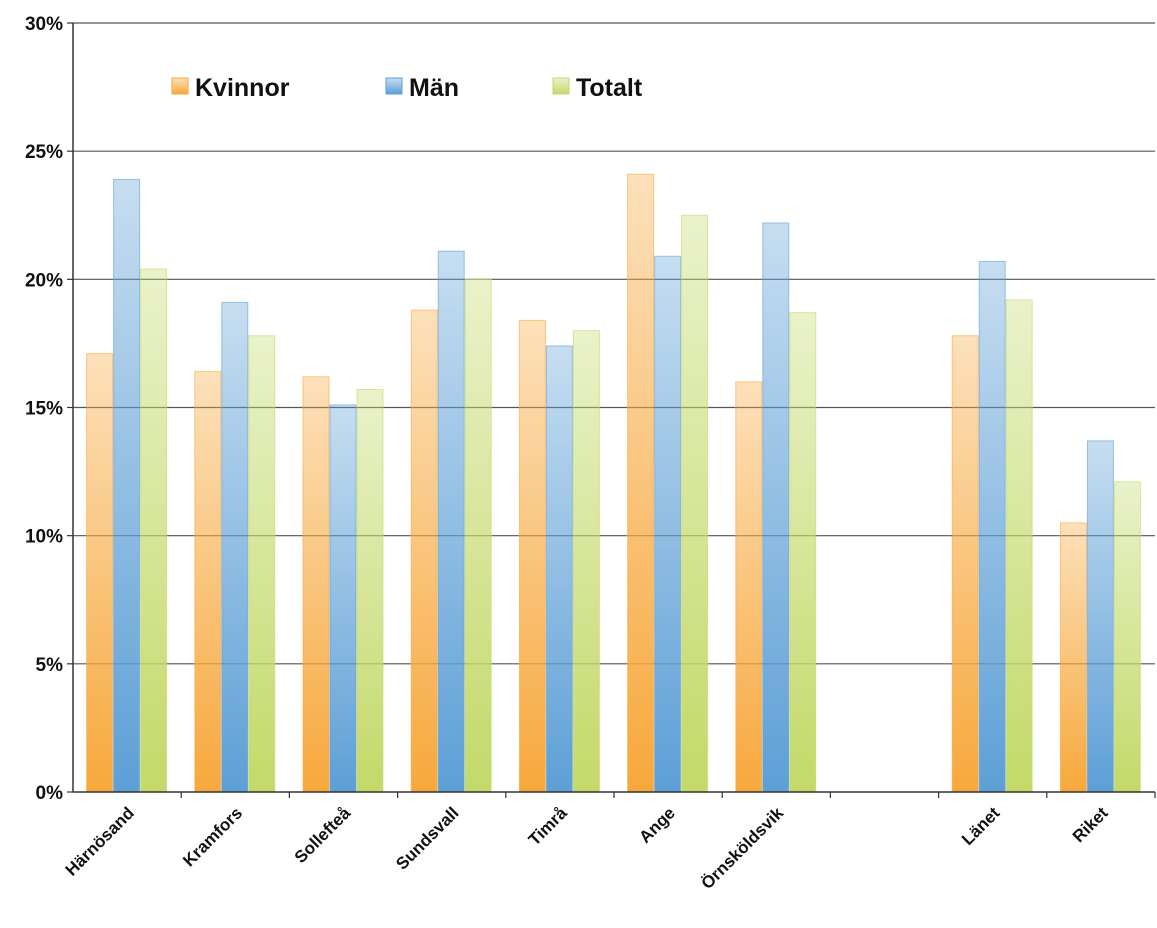 The image size is (1157, 928). What do you see at coordinates (44, 280) in the screenshot?
I see `y-tick-label: 20%` at bounding box center [44, 280].